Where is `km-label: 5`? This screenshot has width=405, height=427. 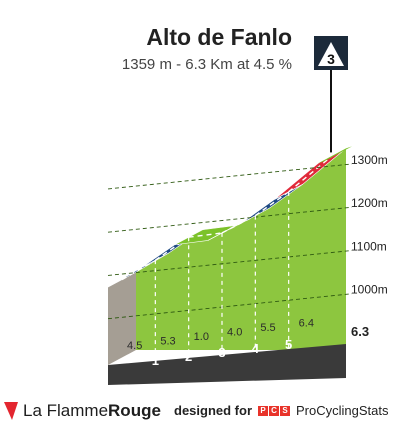
km-label: 5 is located at coordinates (288, 344).